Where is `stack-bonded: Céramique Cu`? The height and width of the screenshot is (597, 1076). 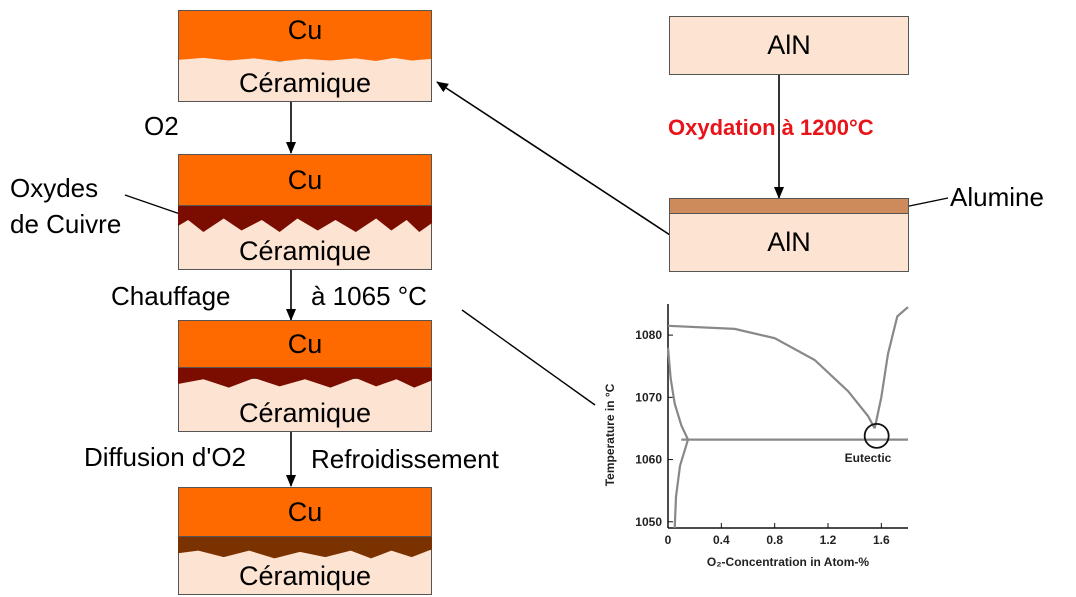 stack-bonded: Céramique Cu is located at coordinates (305, 541).